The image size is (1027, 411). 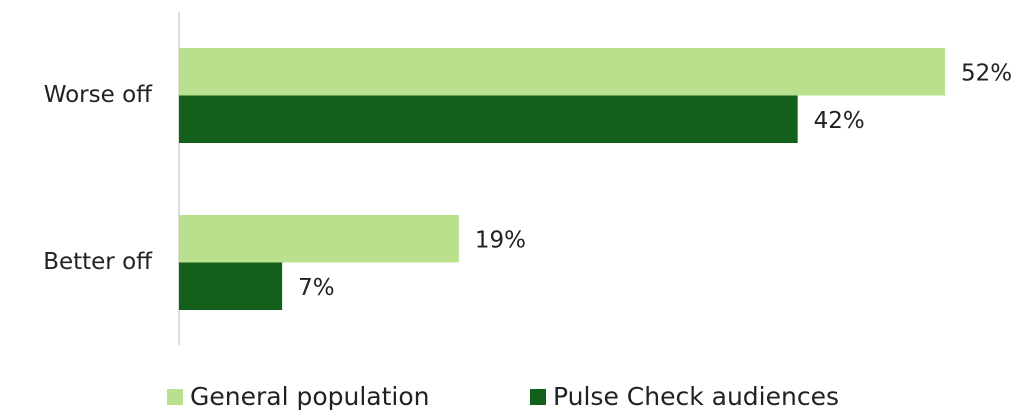 What do you see at coordinates (310, 396) in the screenshot?
I see `legend-label: General population` at bounding box center [310, 396].